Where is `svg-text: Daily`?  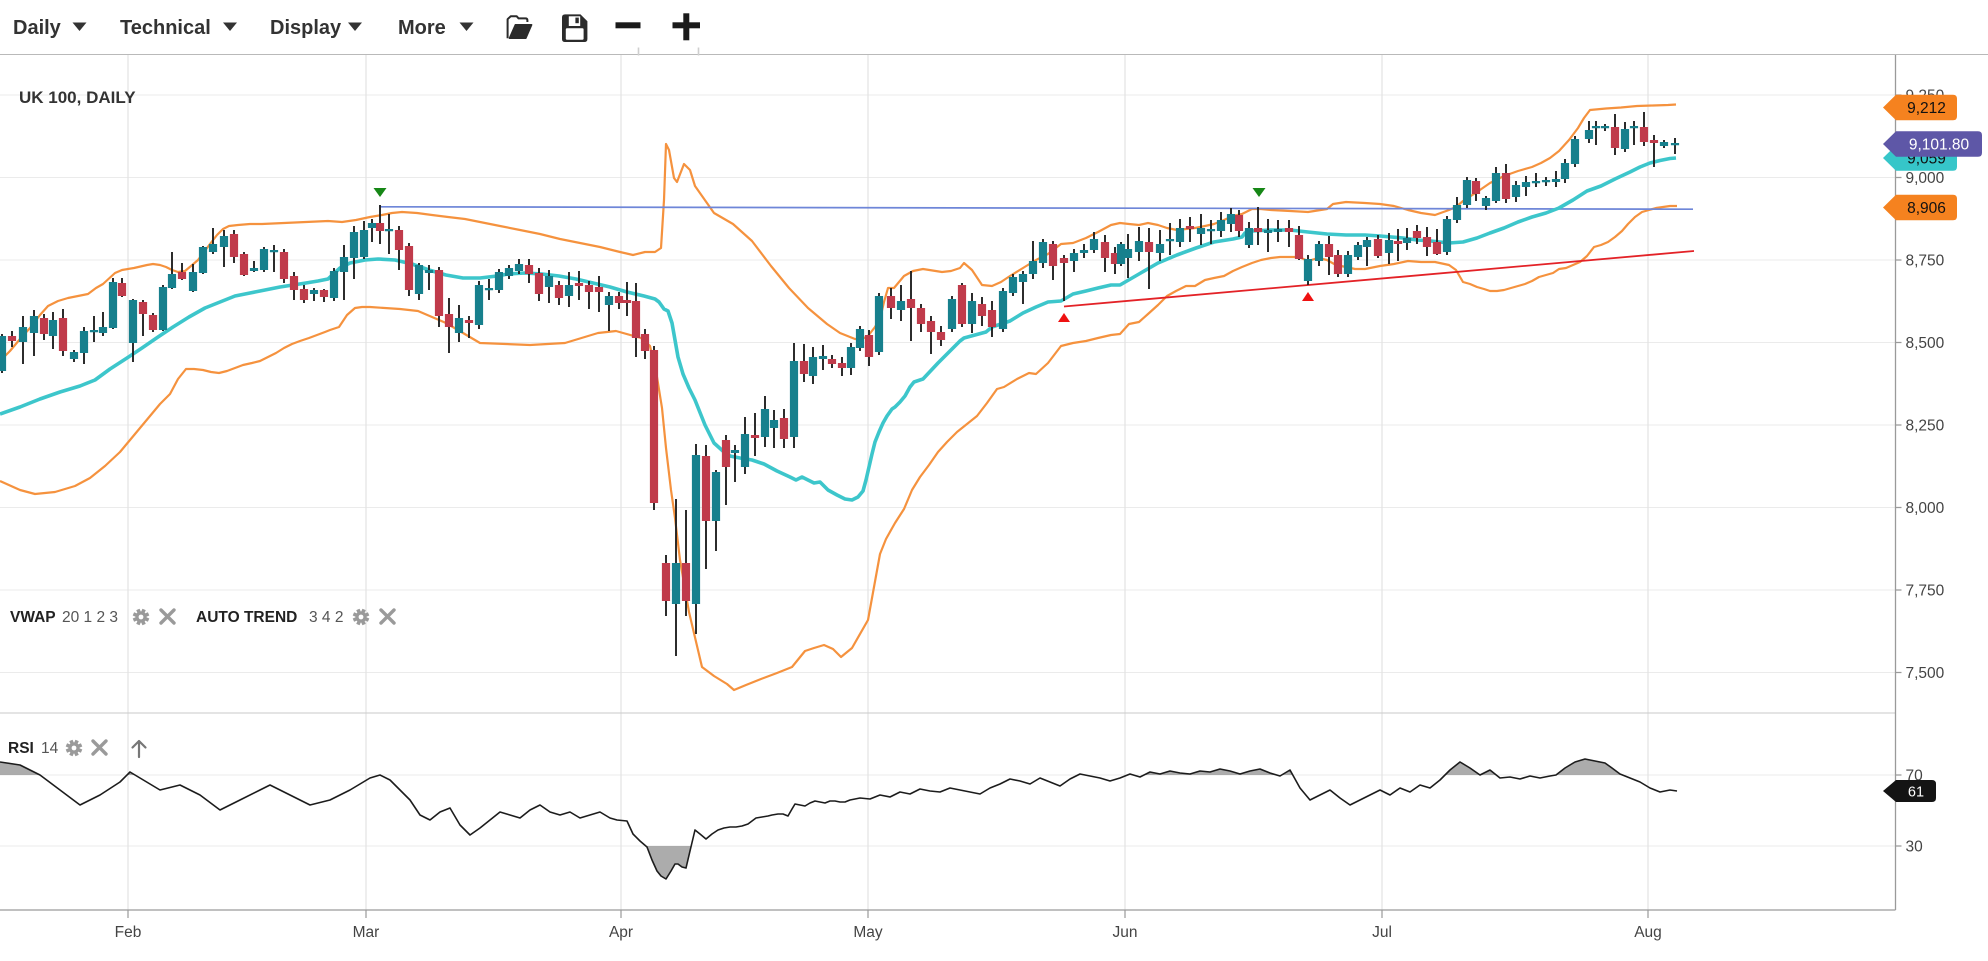
svg-text: Daily is located at coordinates (37, 28).